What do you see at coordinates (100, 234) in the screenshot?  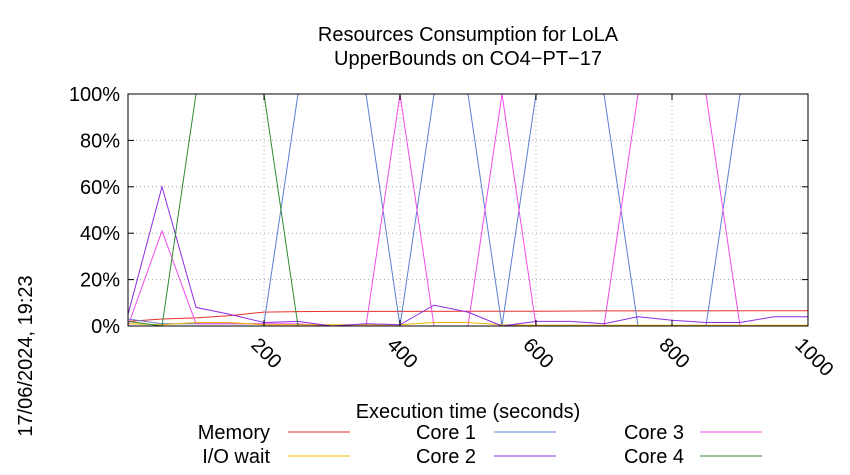 I see `y-tick-label: 40%` at bounding box center [100, 234].